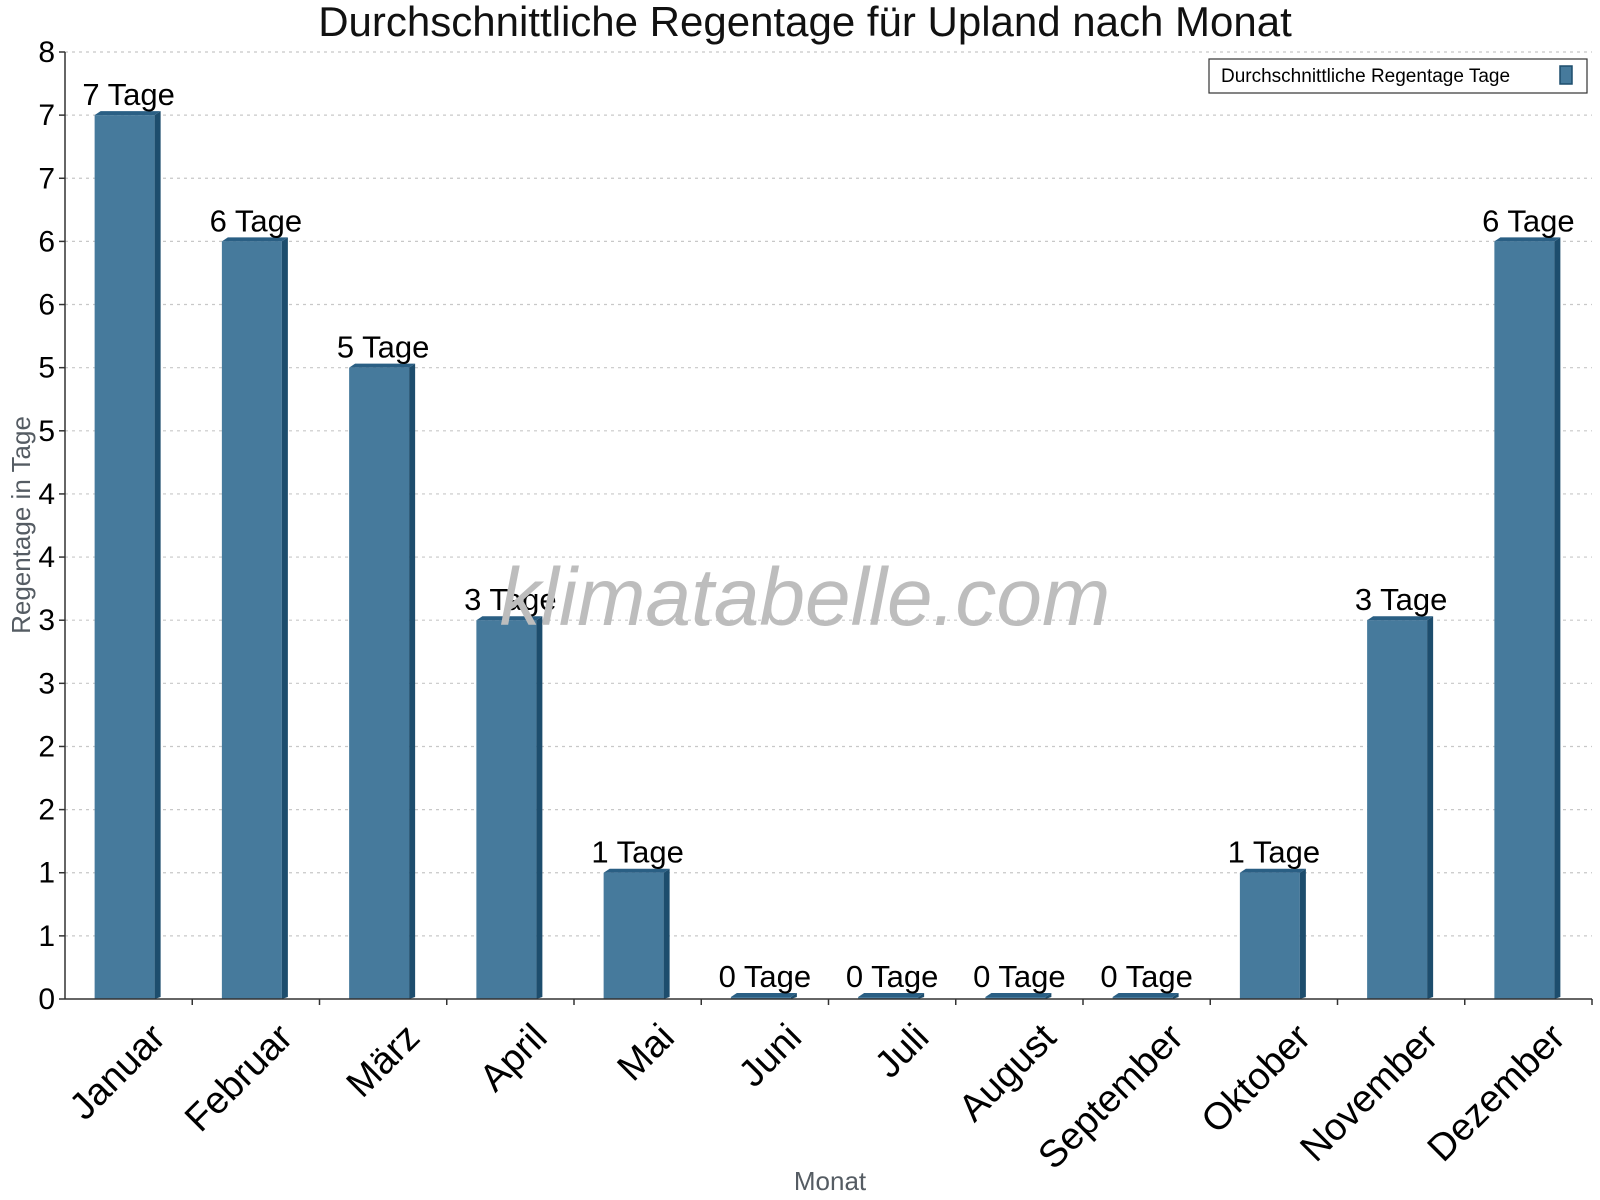 This screenshot has height=1200, width=1600. What do you see at coordinates (1370, 1093) in the screenshot?
I see `x-tick-label: November` at bounding box center [1370, 1093].